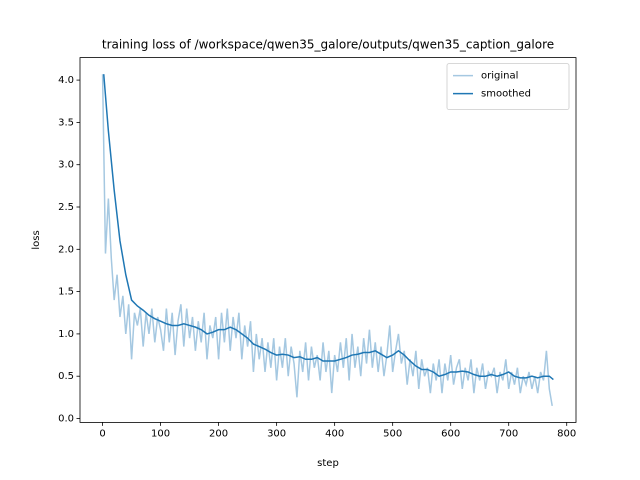 The width and height of the screenshot is (640, 480). What do you see at coordinates (66, 249) in the screenshot?
I see `y-tick-label: 2.0` at bounding box center [66, 249].